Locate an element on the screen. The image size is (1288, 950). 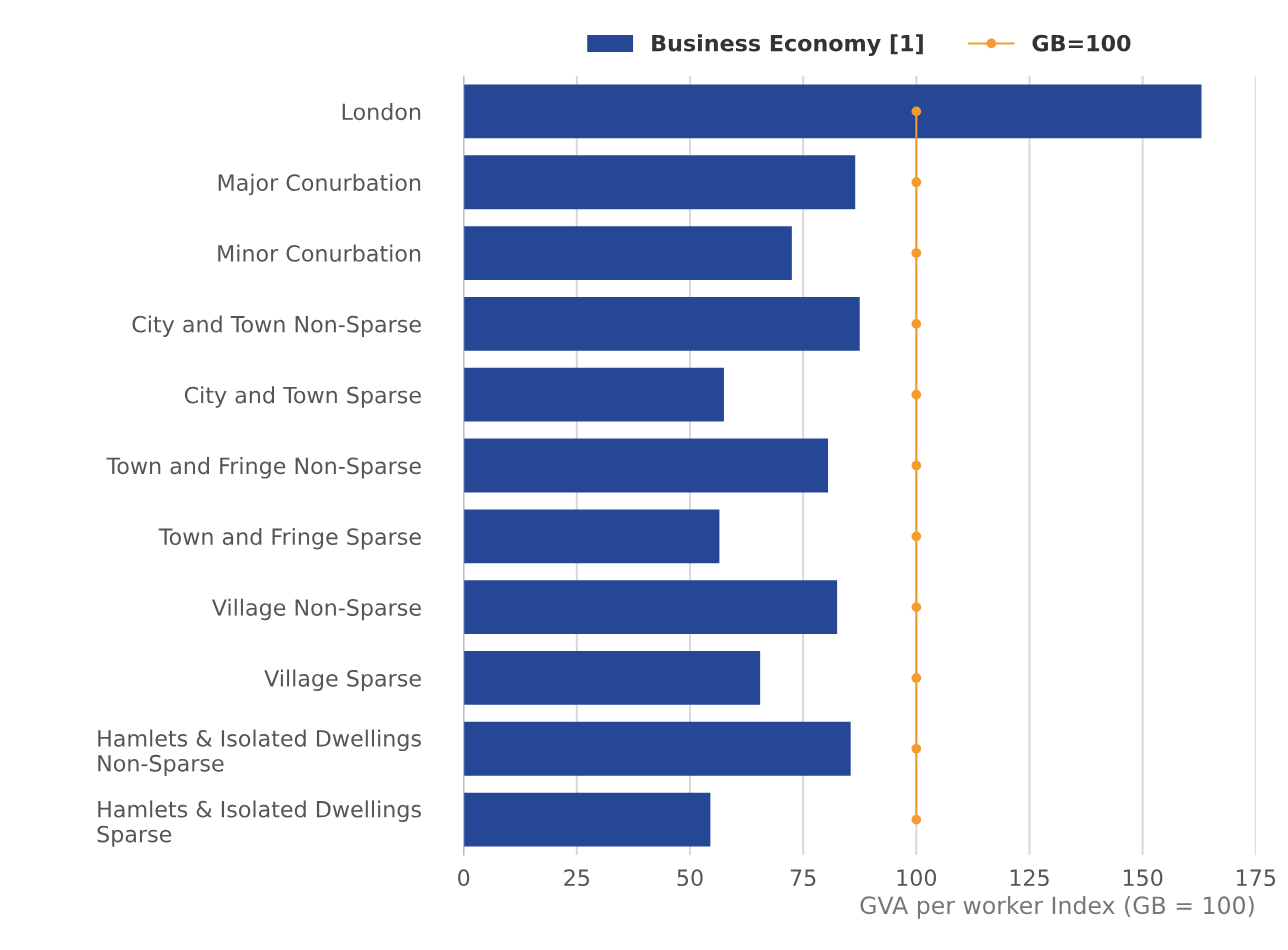
legend-label: Business Economy [1] is located at coordinates (787, 45).